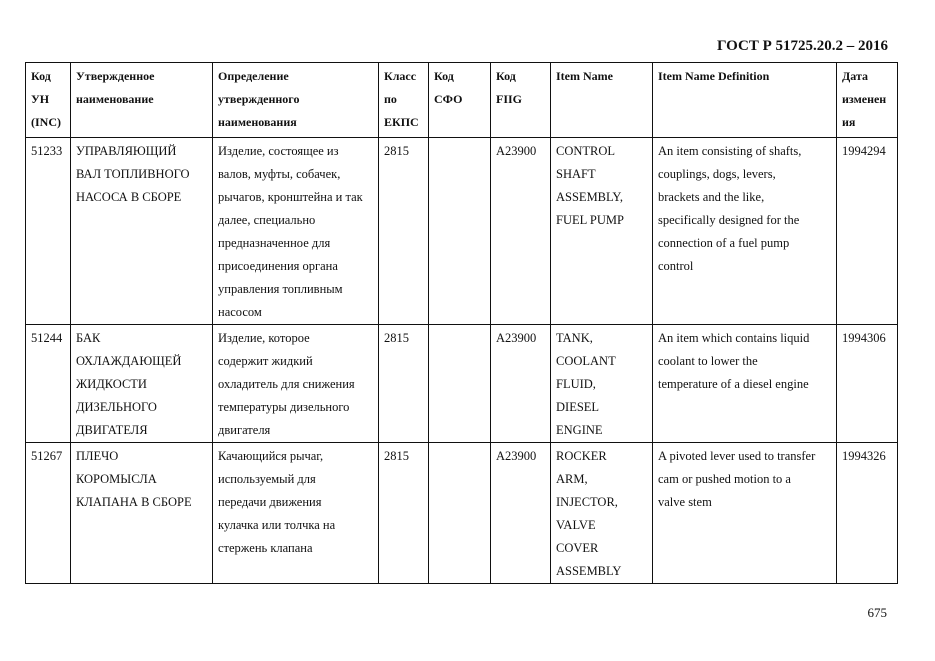 The image size is (935, 661). I want to click on table-cell: 1994306, so click(867, 383).